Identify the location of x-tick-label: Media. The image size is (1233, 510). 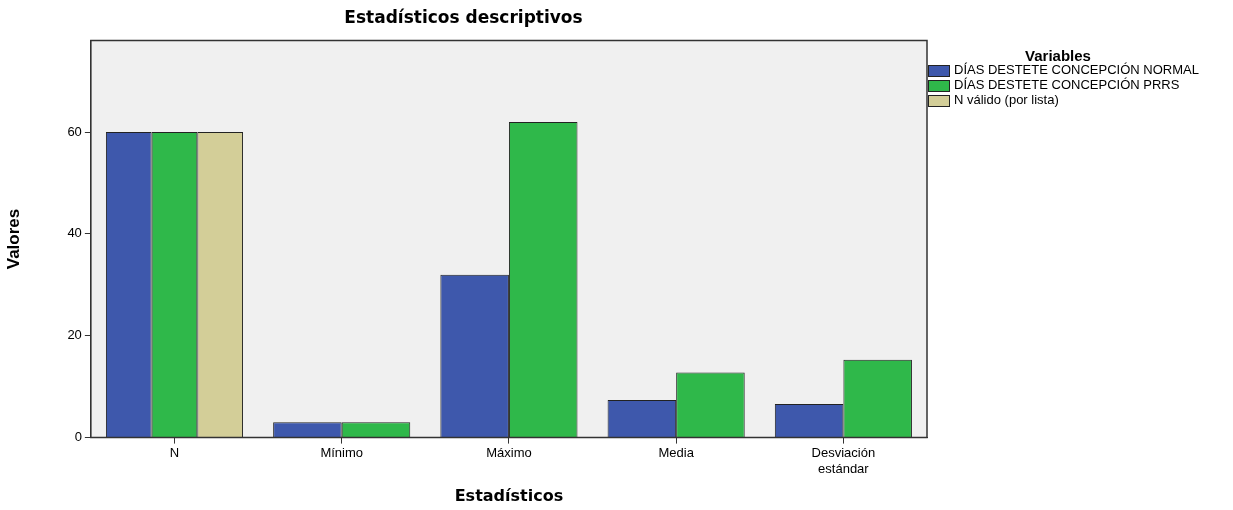
(676, 452).